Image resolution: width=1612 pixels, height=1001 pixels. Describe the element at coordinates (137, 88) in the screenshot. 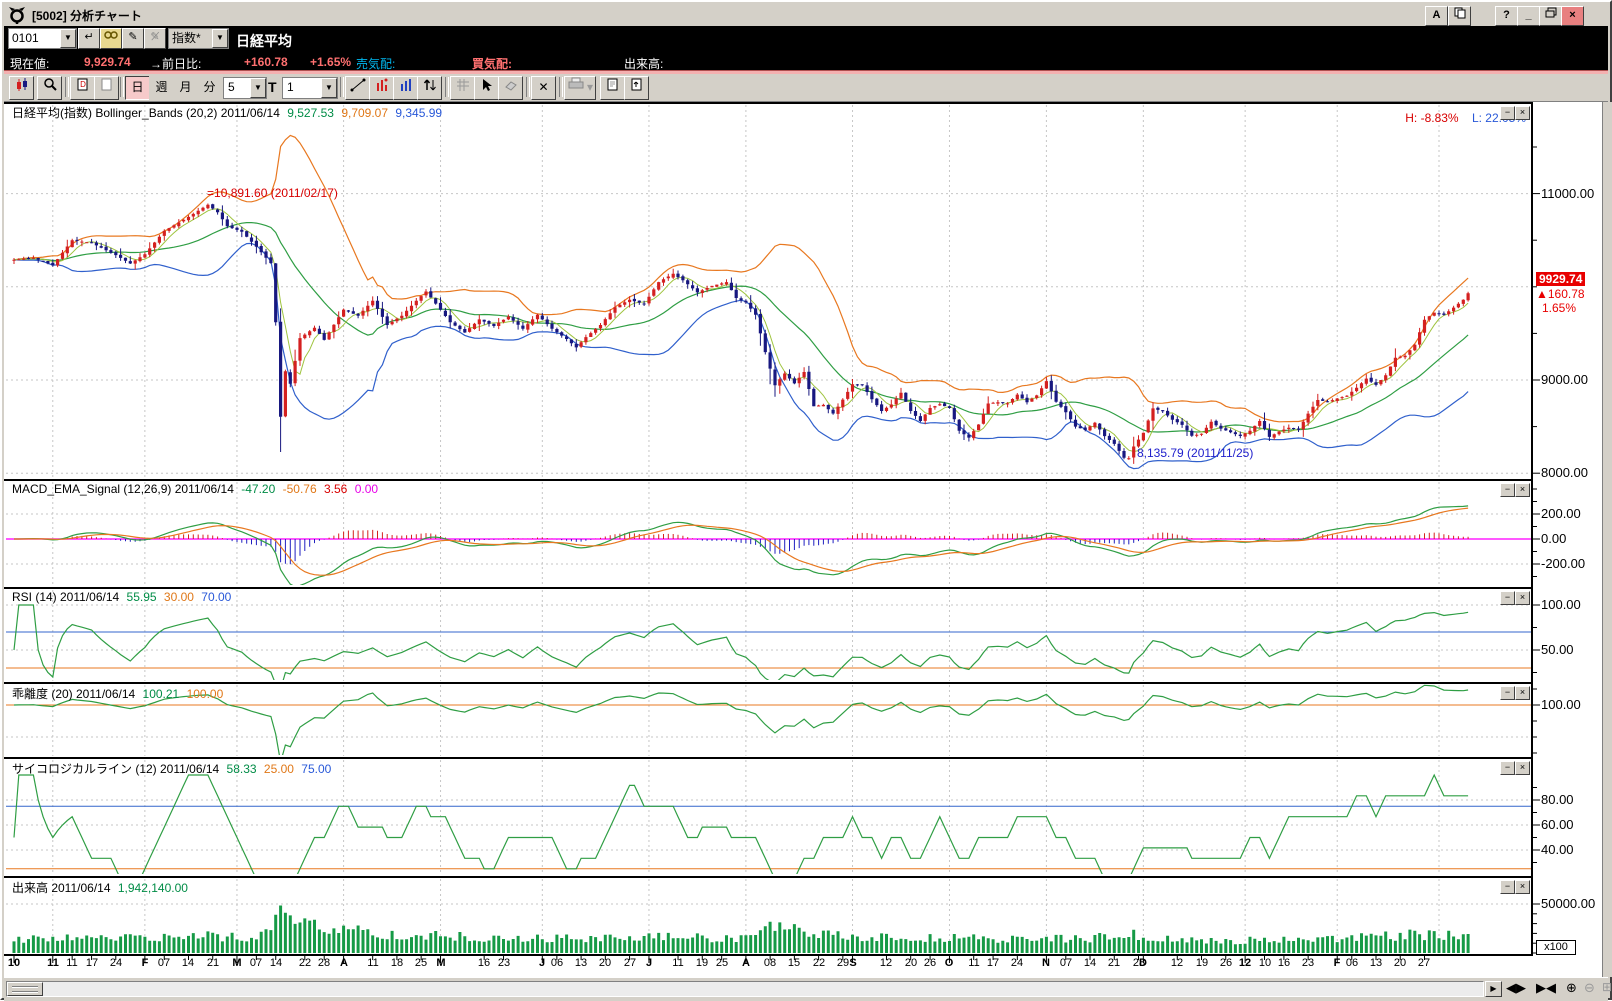

I see `period-daily-button: 日` at that location.